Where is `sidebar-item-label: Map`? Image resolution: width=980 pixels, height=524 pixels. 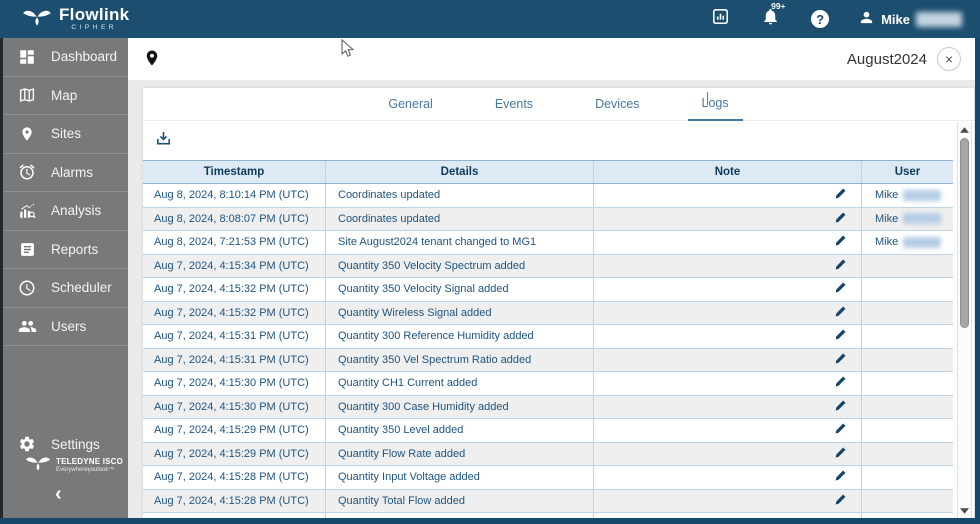
sidebar-item-label: Map is located at coordinates (64, 95).